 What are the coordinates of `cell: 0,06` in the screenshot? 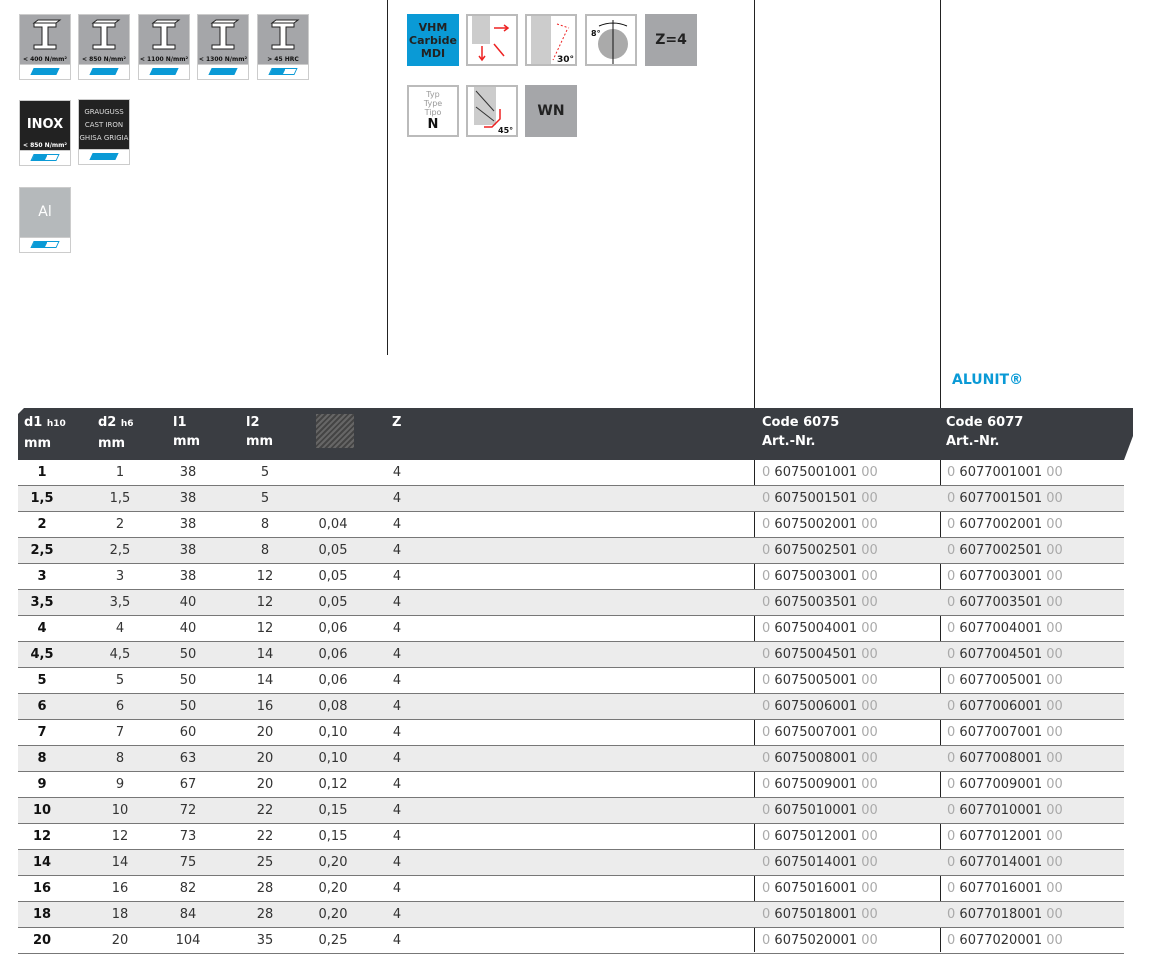 It's located at (333, 654).